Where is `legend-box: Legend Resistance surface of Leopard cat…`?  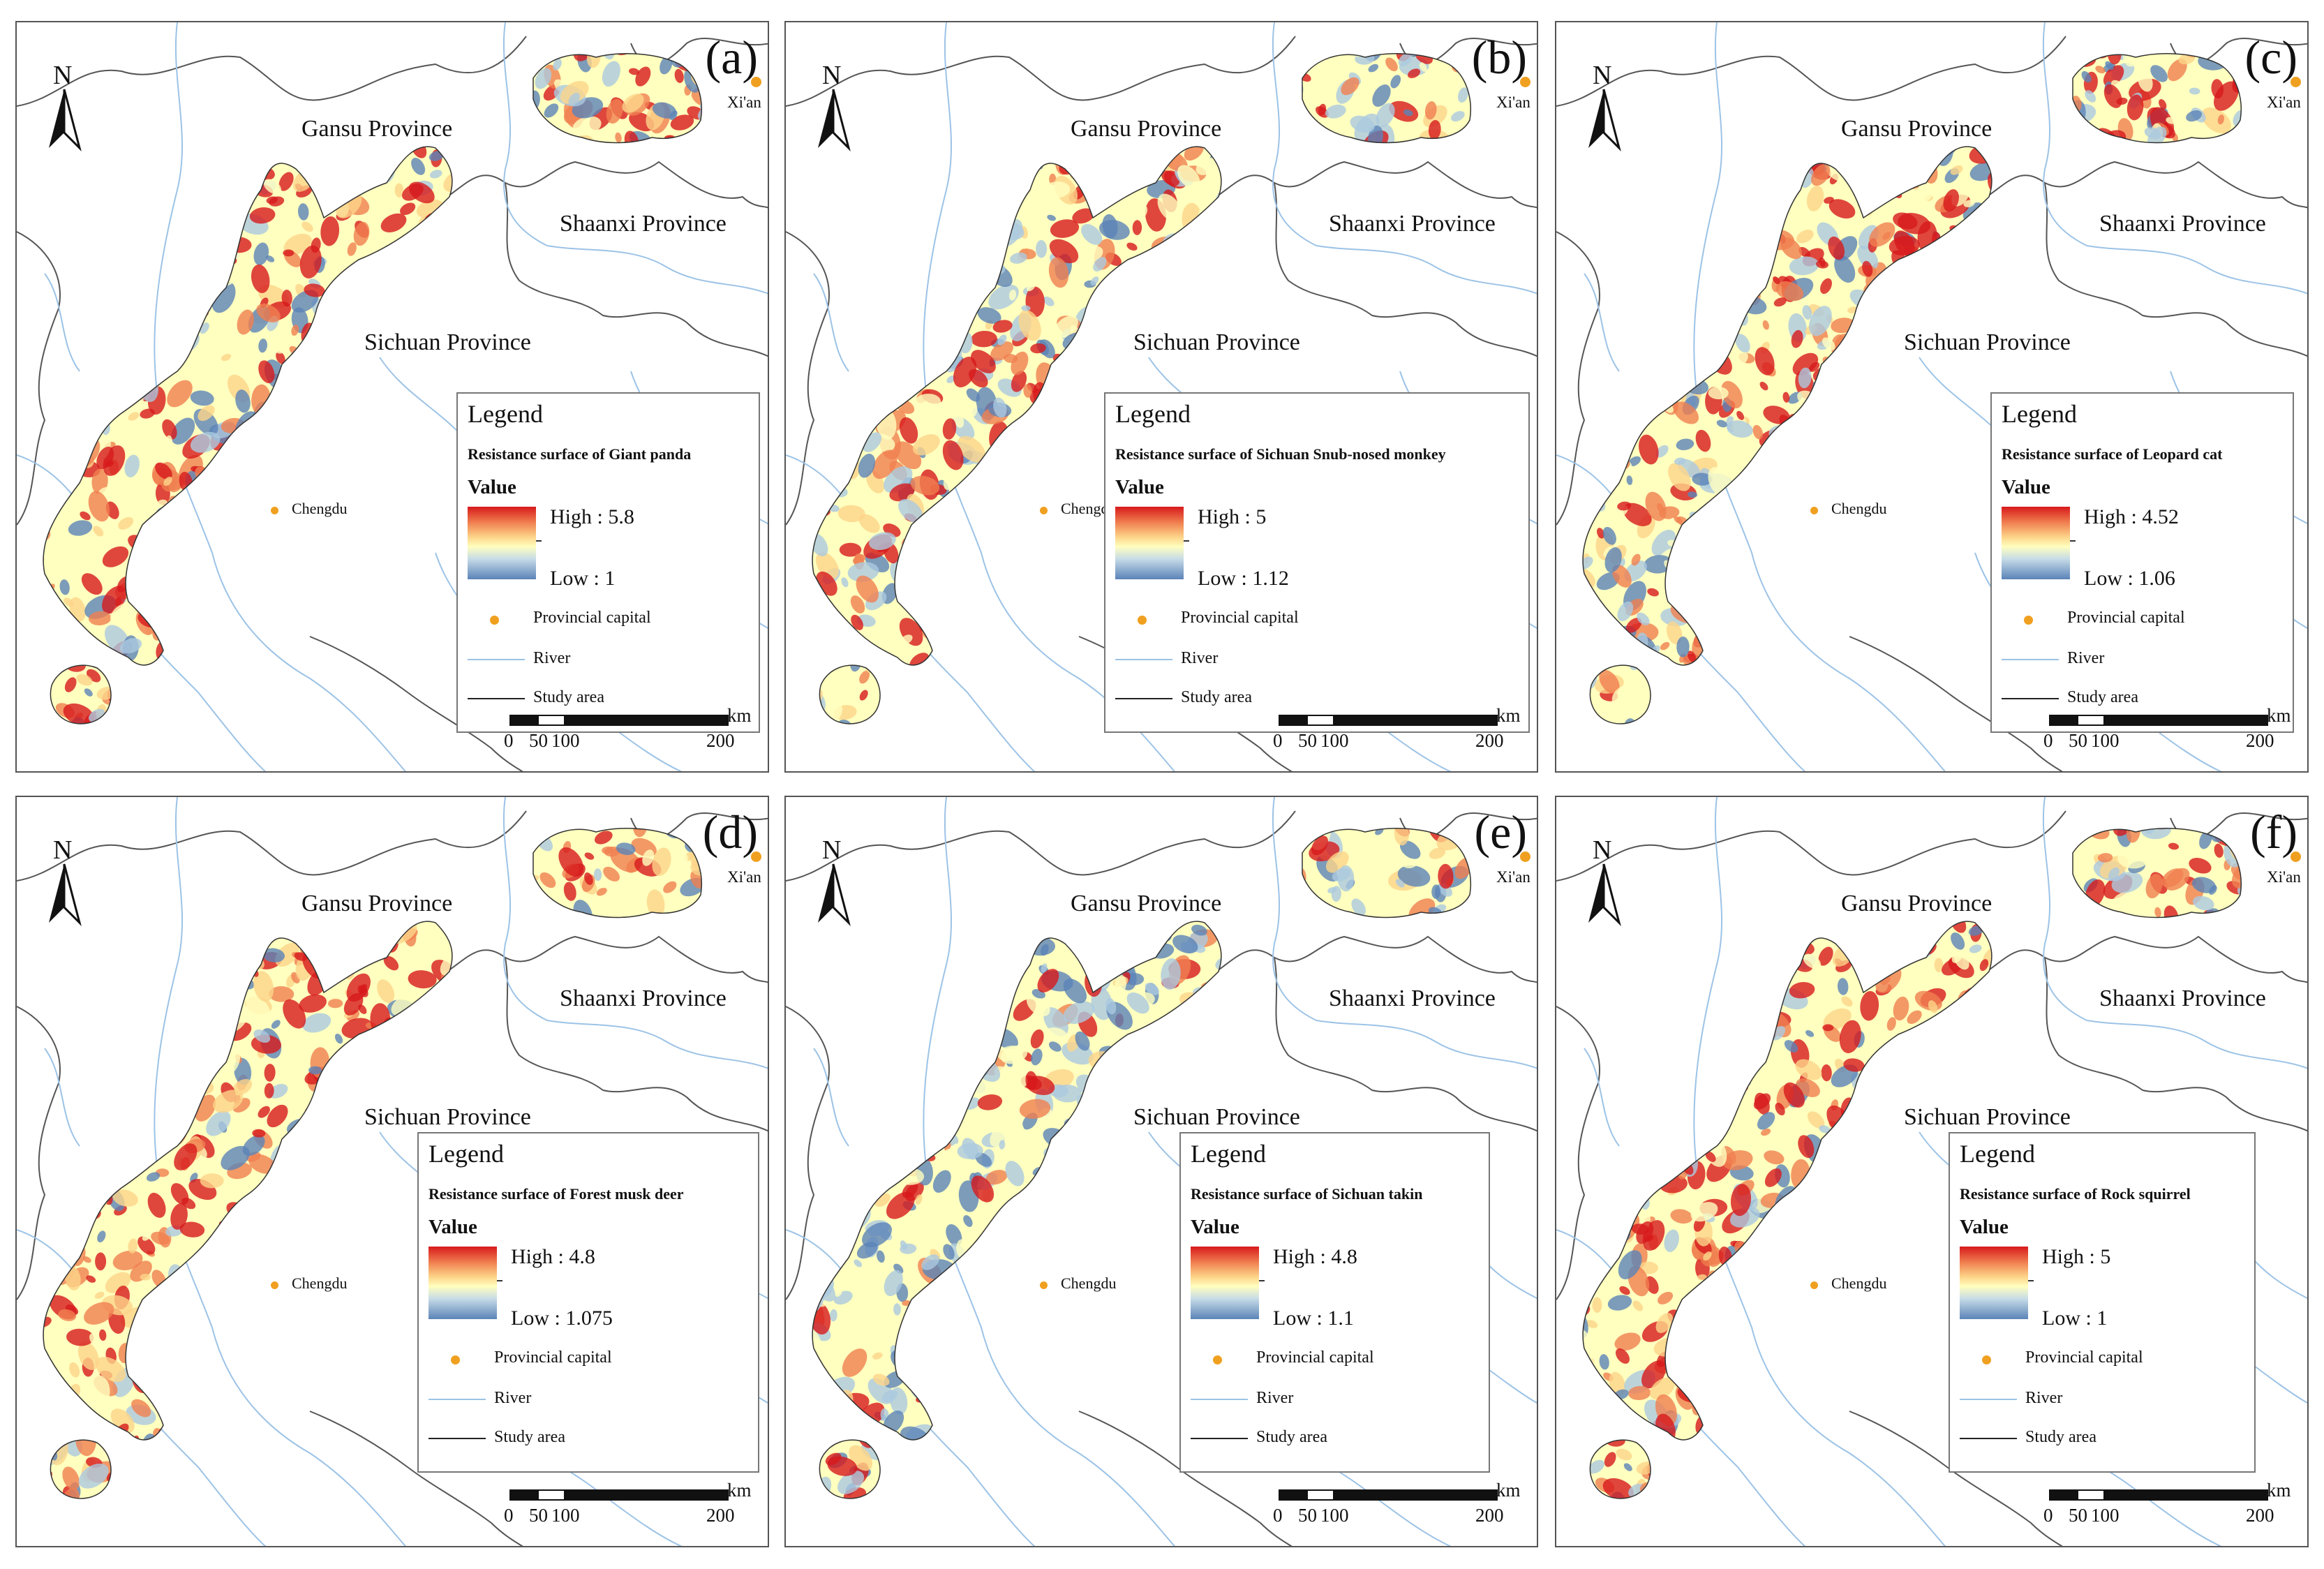 legend-box: Legend Resistance surface of Leopard cat… is located at coordinates (2142, 562).